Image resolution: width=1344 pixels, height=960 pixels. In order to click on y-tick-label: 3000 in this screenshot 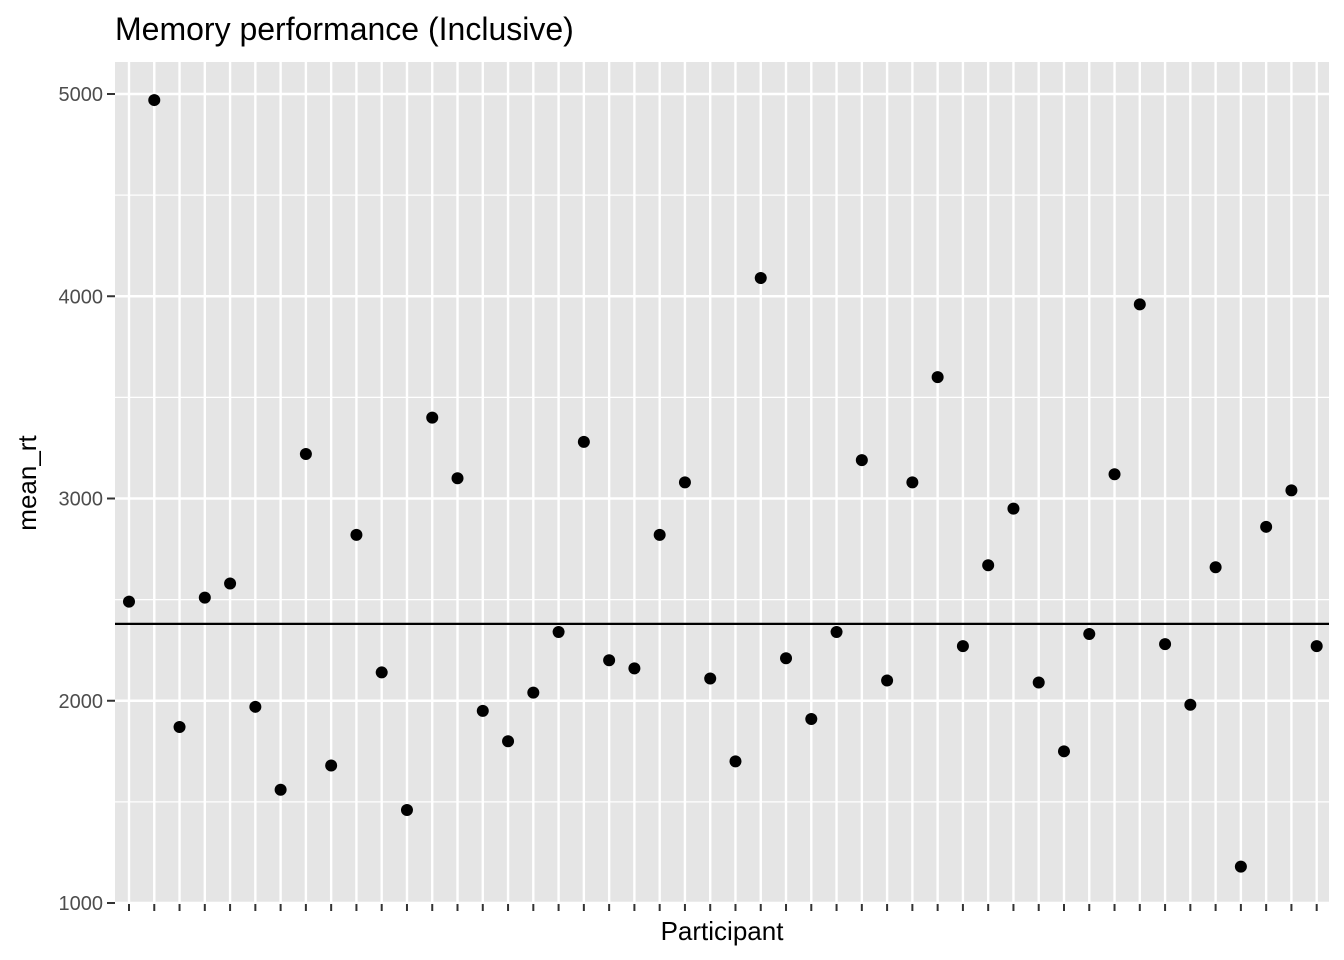, I will do `click(81, 500)`.